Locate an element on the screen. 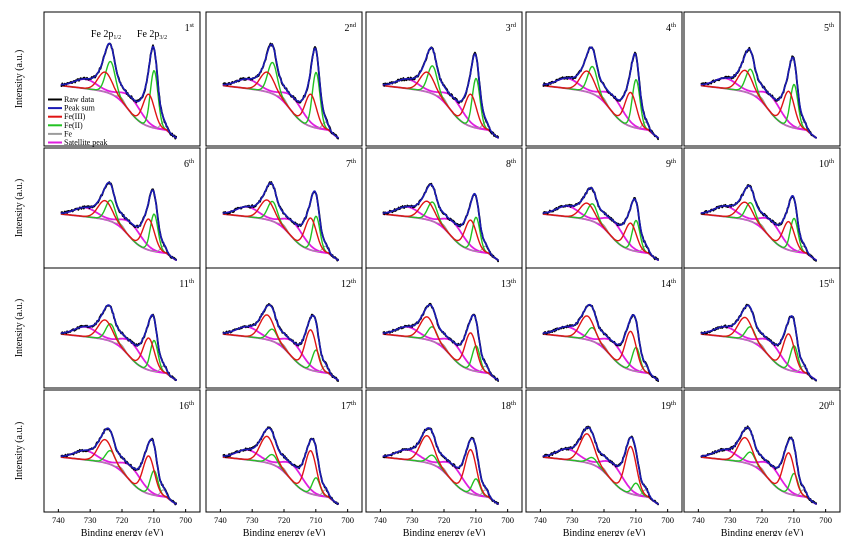 Image resolution: width=858 pixels, height=536 pixels. panel-label: 12th is located at coordinates (349, 284).